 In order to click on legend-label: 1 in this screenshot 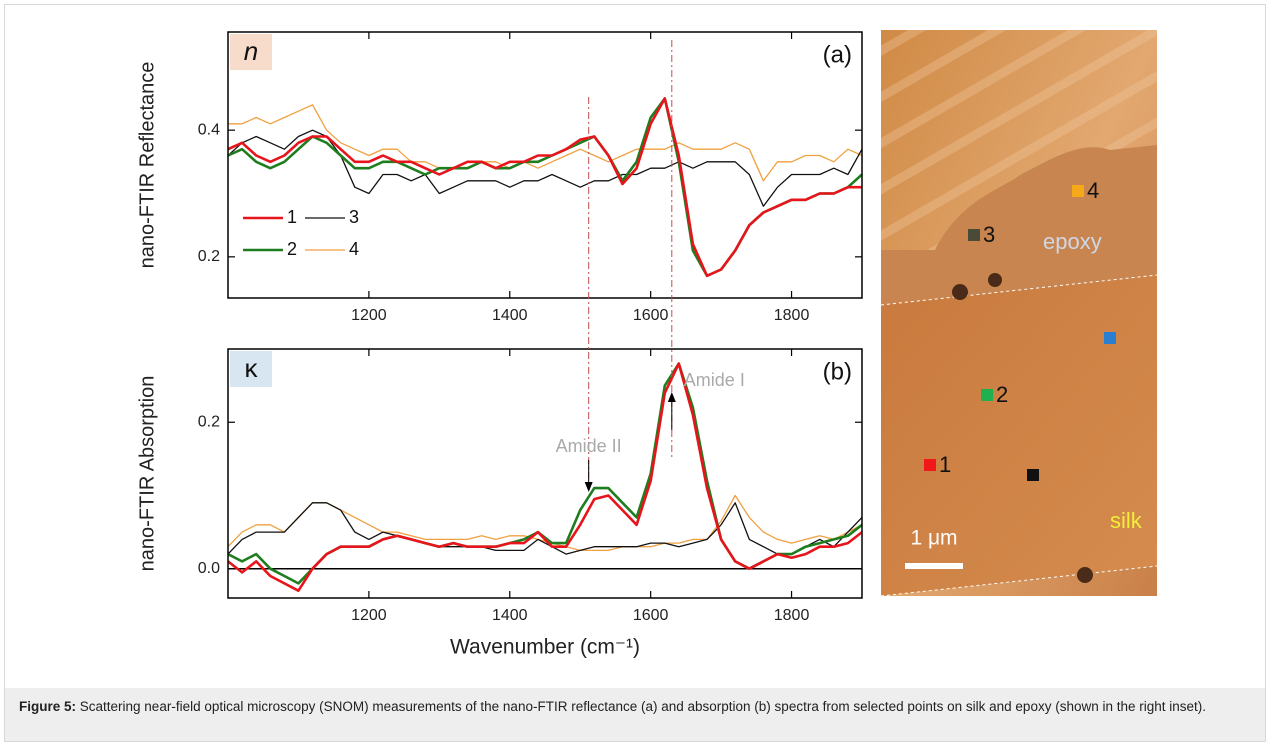, I will do `click(292, 217)`.